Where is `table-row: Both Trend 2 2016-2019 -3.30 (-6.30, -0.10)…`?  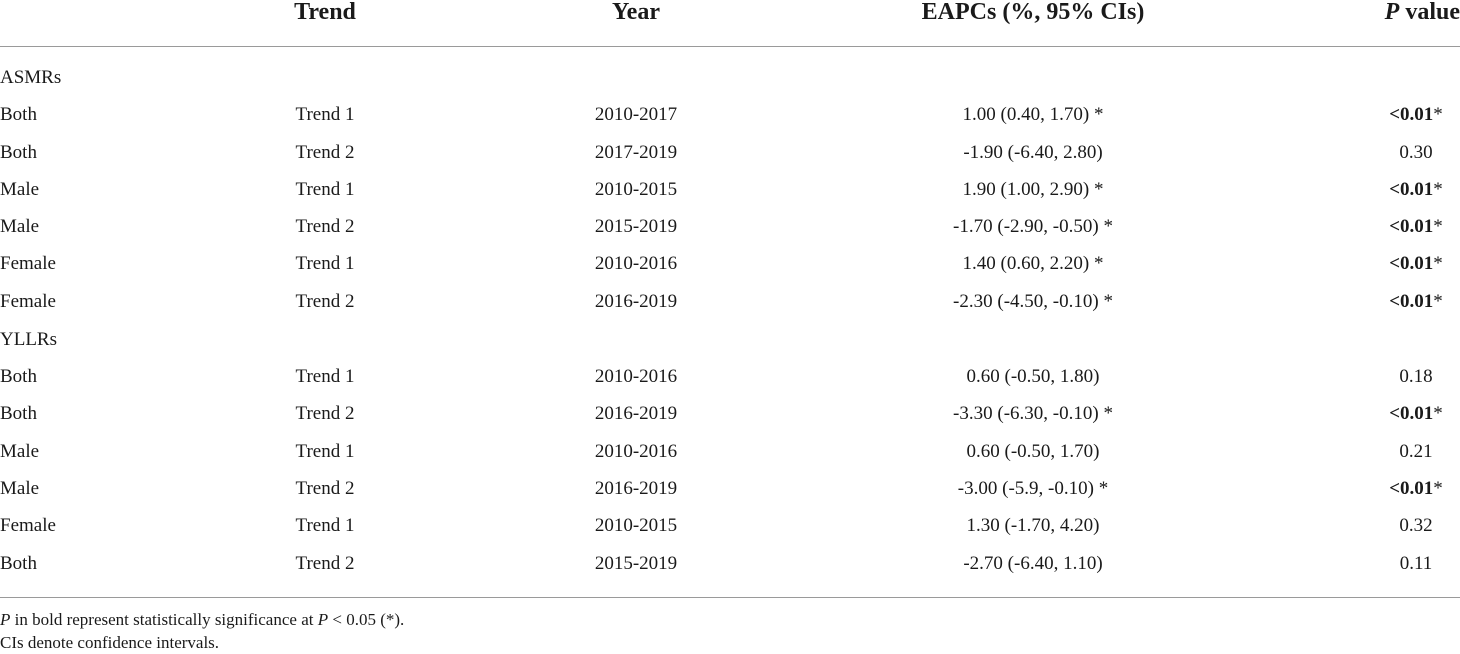
table-row: Both Trend 2 2016-2019 -3.30 (-6.30, -0.10)… is located at coordinates (730, 413).